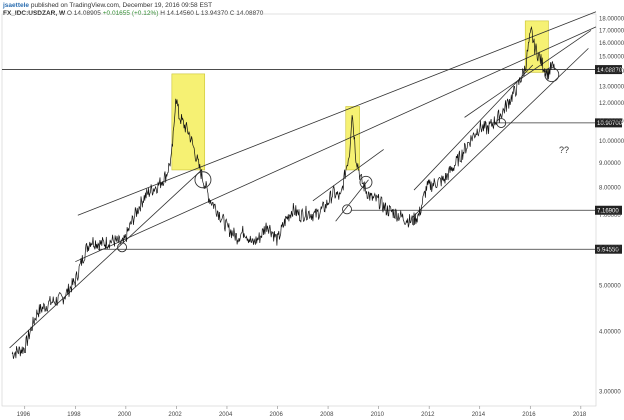 The width and height of the screenshot is (624, 420). Describe the element at coordinates (611, 20) in the screenshot. I see `y-tick-16: 18.00000` at that location.